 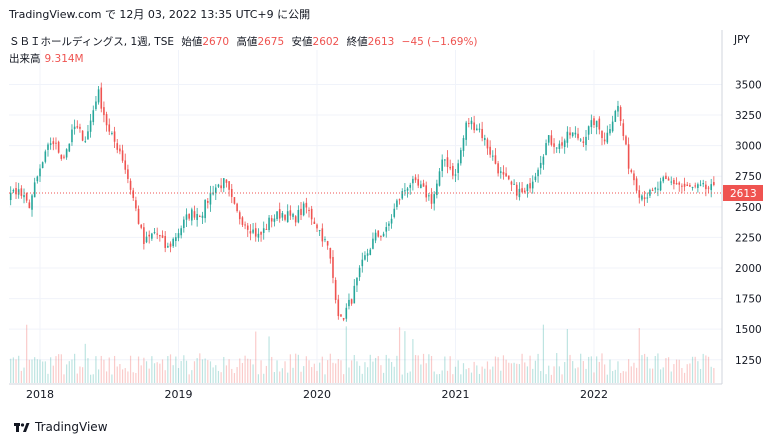 What do you see at coordinates (247, 42) in the screenshot?
I see `high-label: 高値` at bounding box center [247, 42].